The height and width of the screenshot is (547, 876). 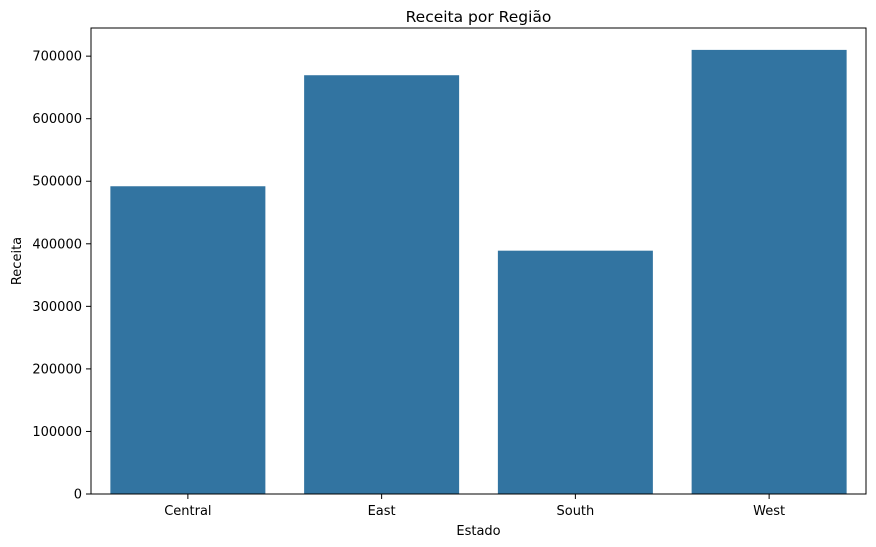 What do you see at coordinates (78, 495) in the screenshot?
I see `y-tick-label: 0` at bounding box center [78, 495].